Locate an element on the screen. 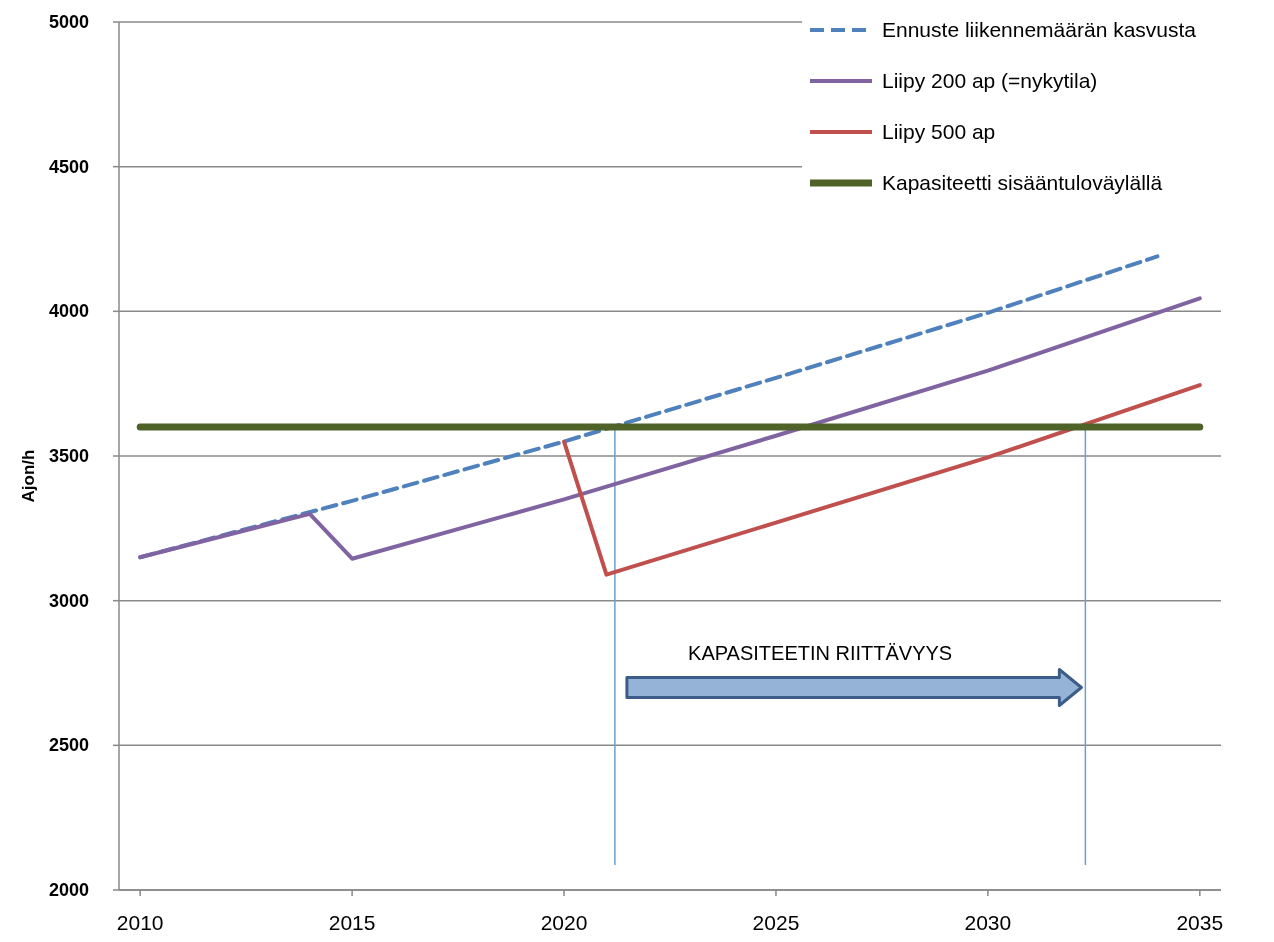 This screenshot has height=942, width=1274. legend-label: Liipy 200 ap (=nykytila) is located at coordinates (990, 80).